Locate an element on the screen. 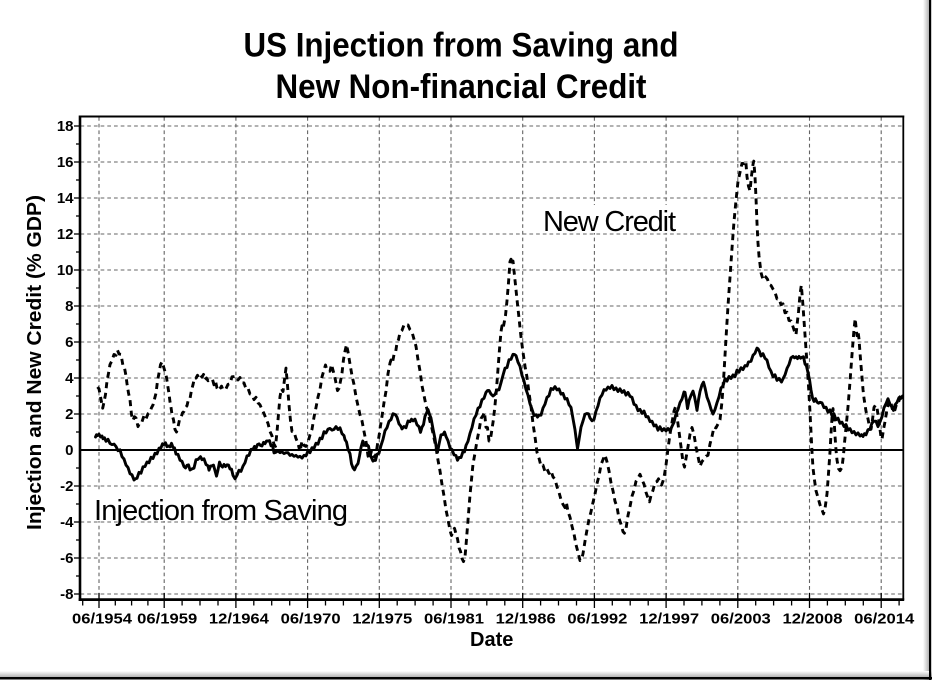  svg-text: New Non-financial Credit is located at coordinates (461, 87).